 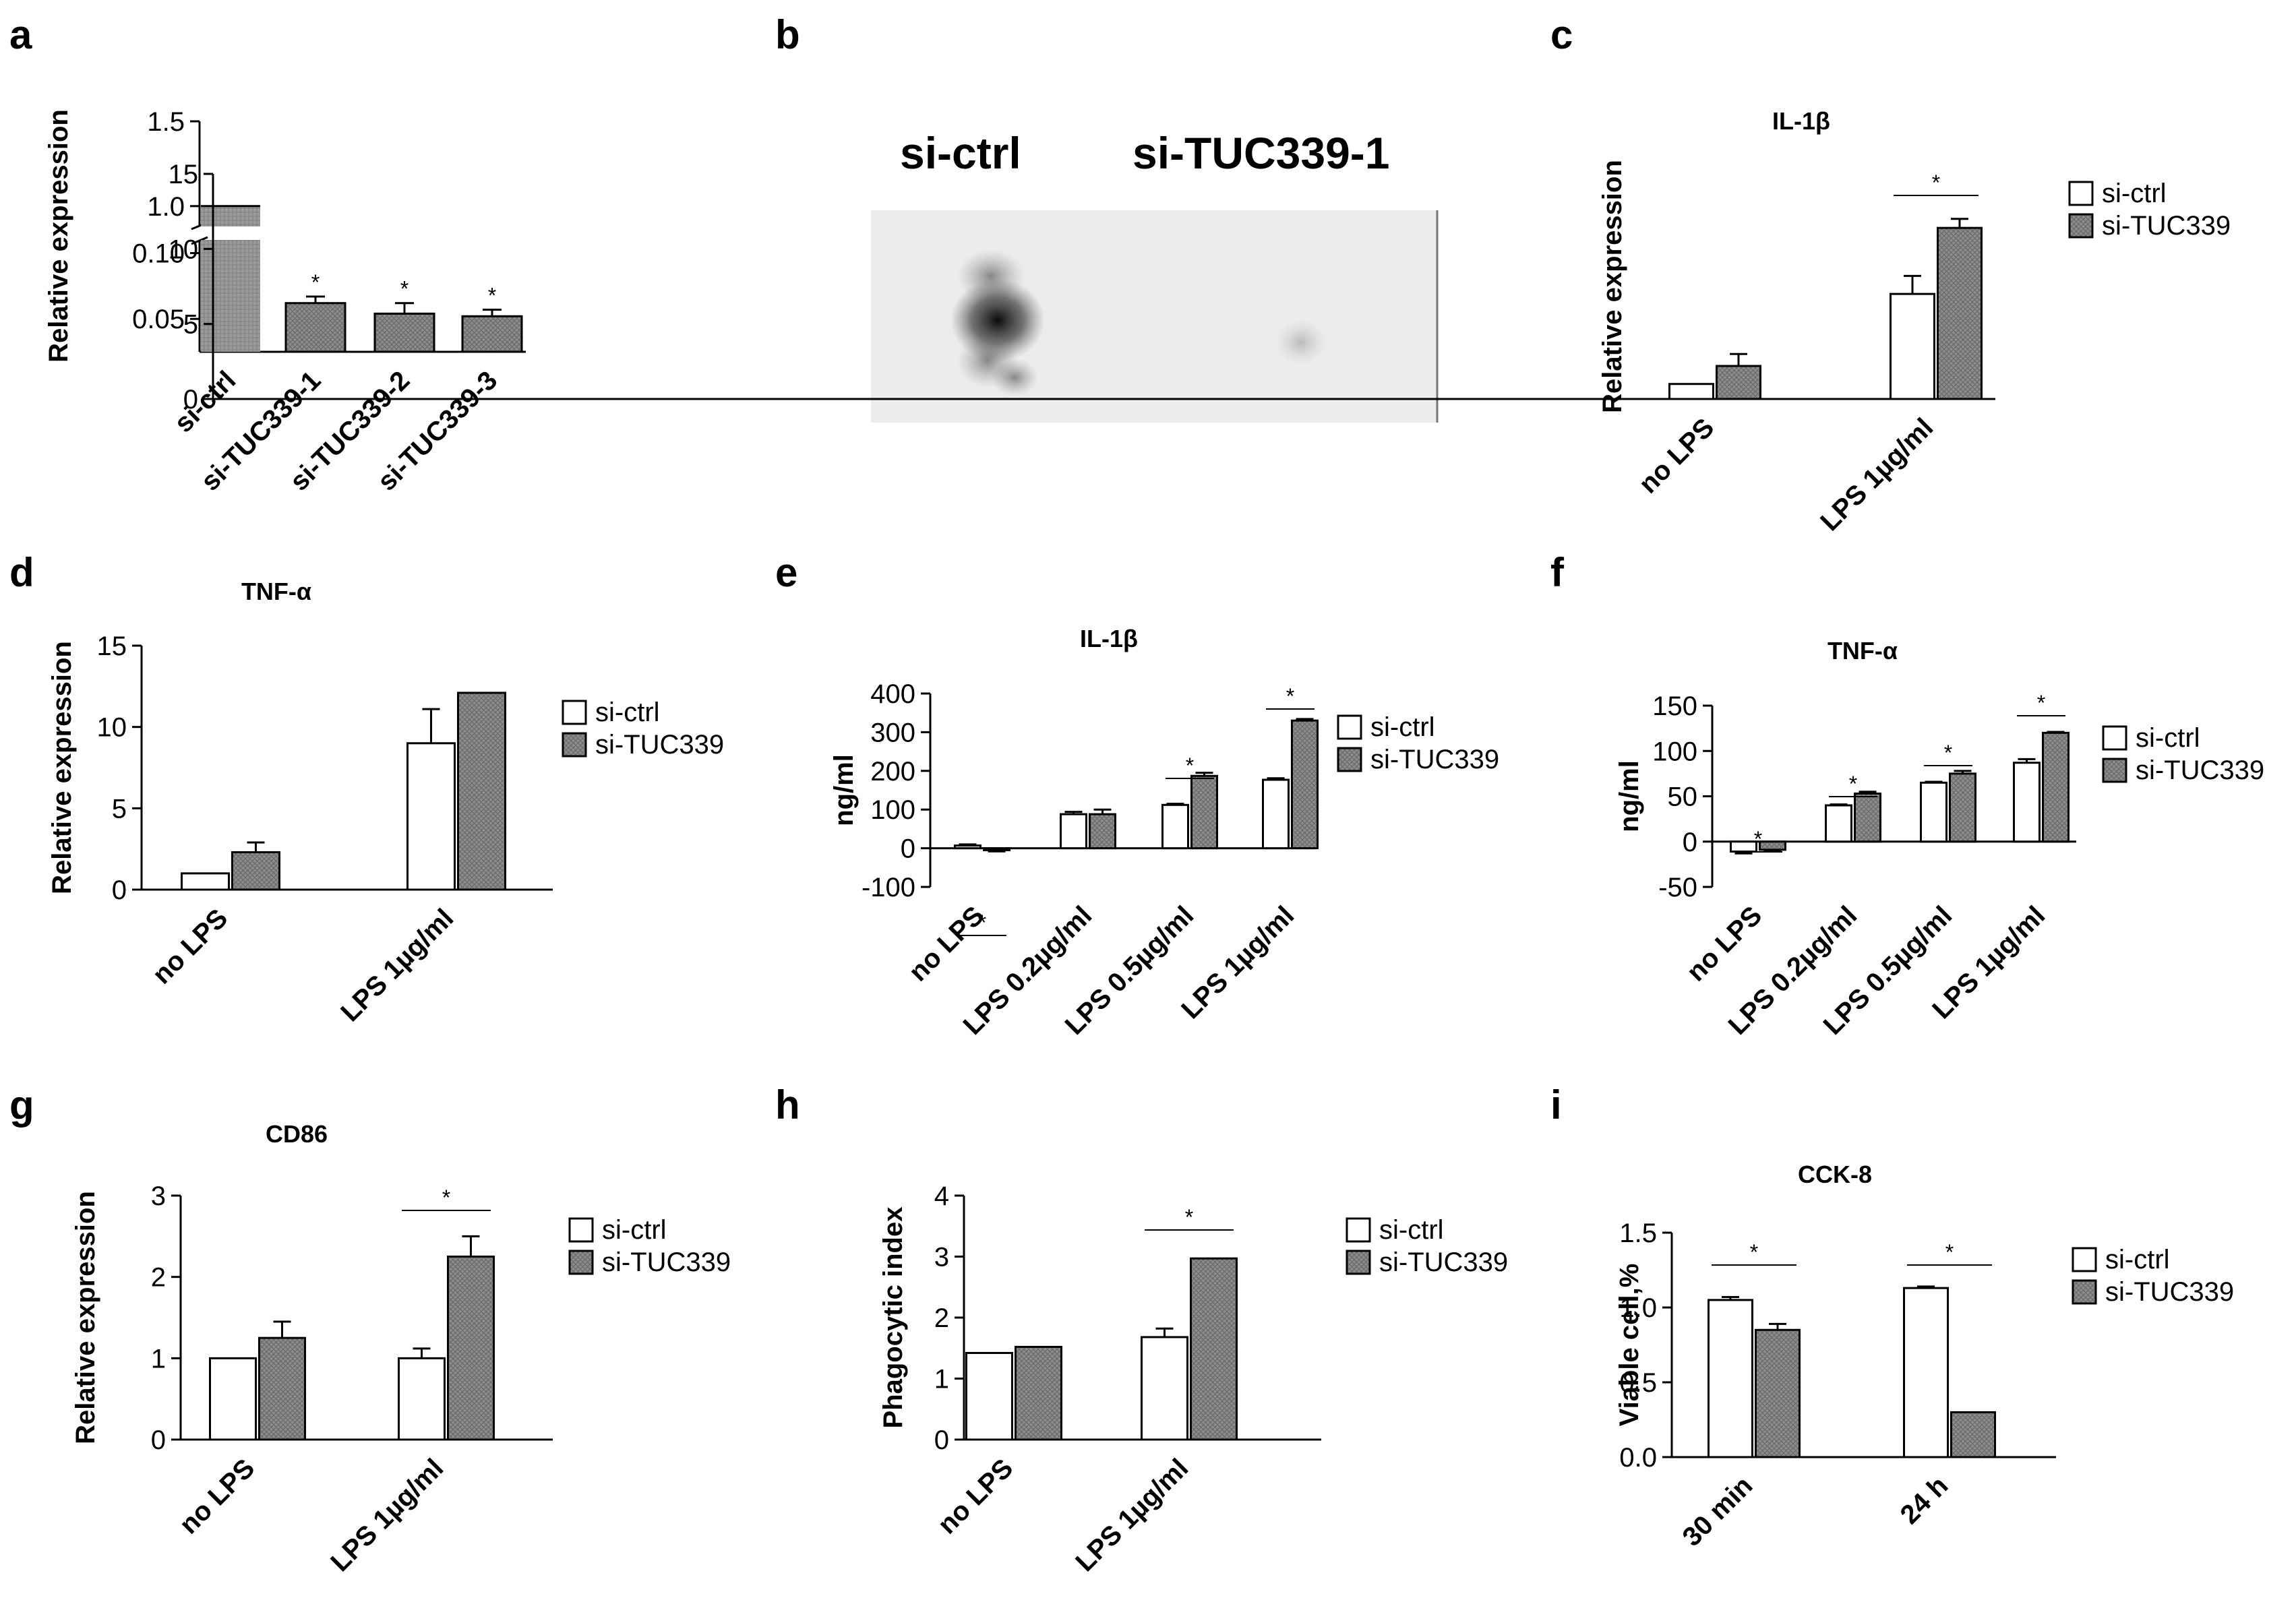 What do you see at coordinates (892, 694) in the screenshot?
I see `y-tick-label: 400` at bounding box center [892, 694].